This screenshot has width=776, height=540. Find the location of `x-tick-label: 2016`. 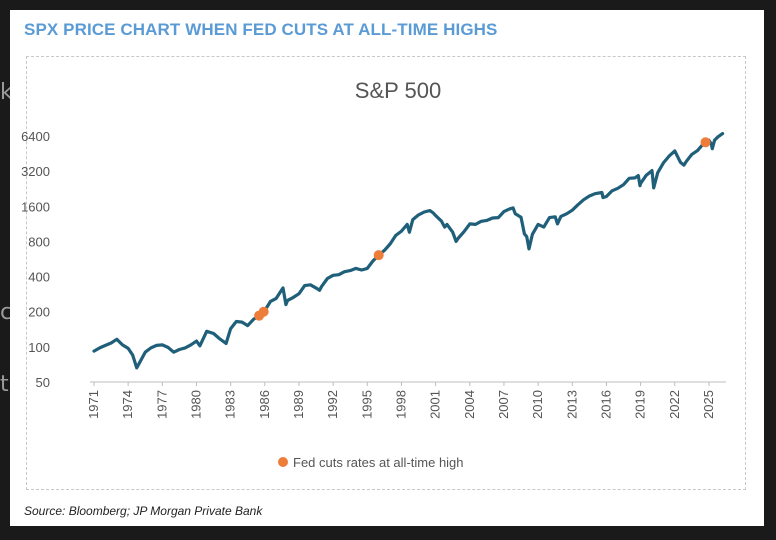

x-tick-label: 2016 is located at coordinates (605, 404).